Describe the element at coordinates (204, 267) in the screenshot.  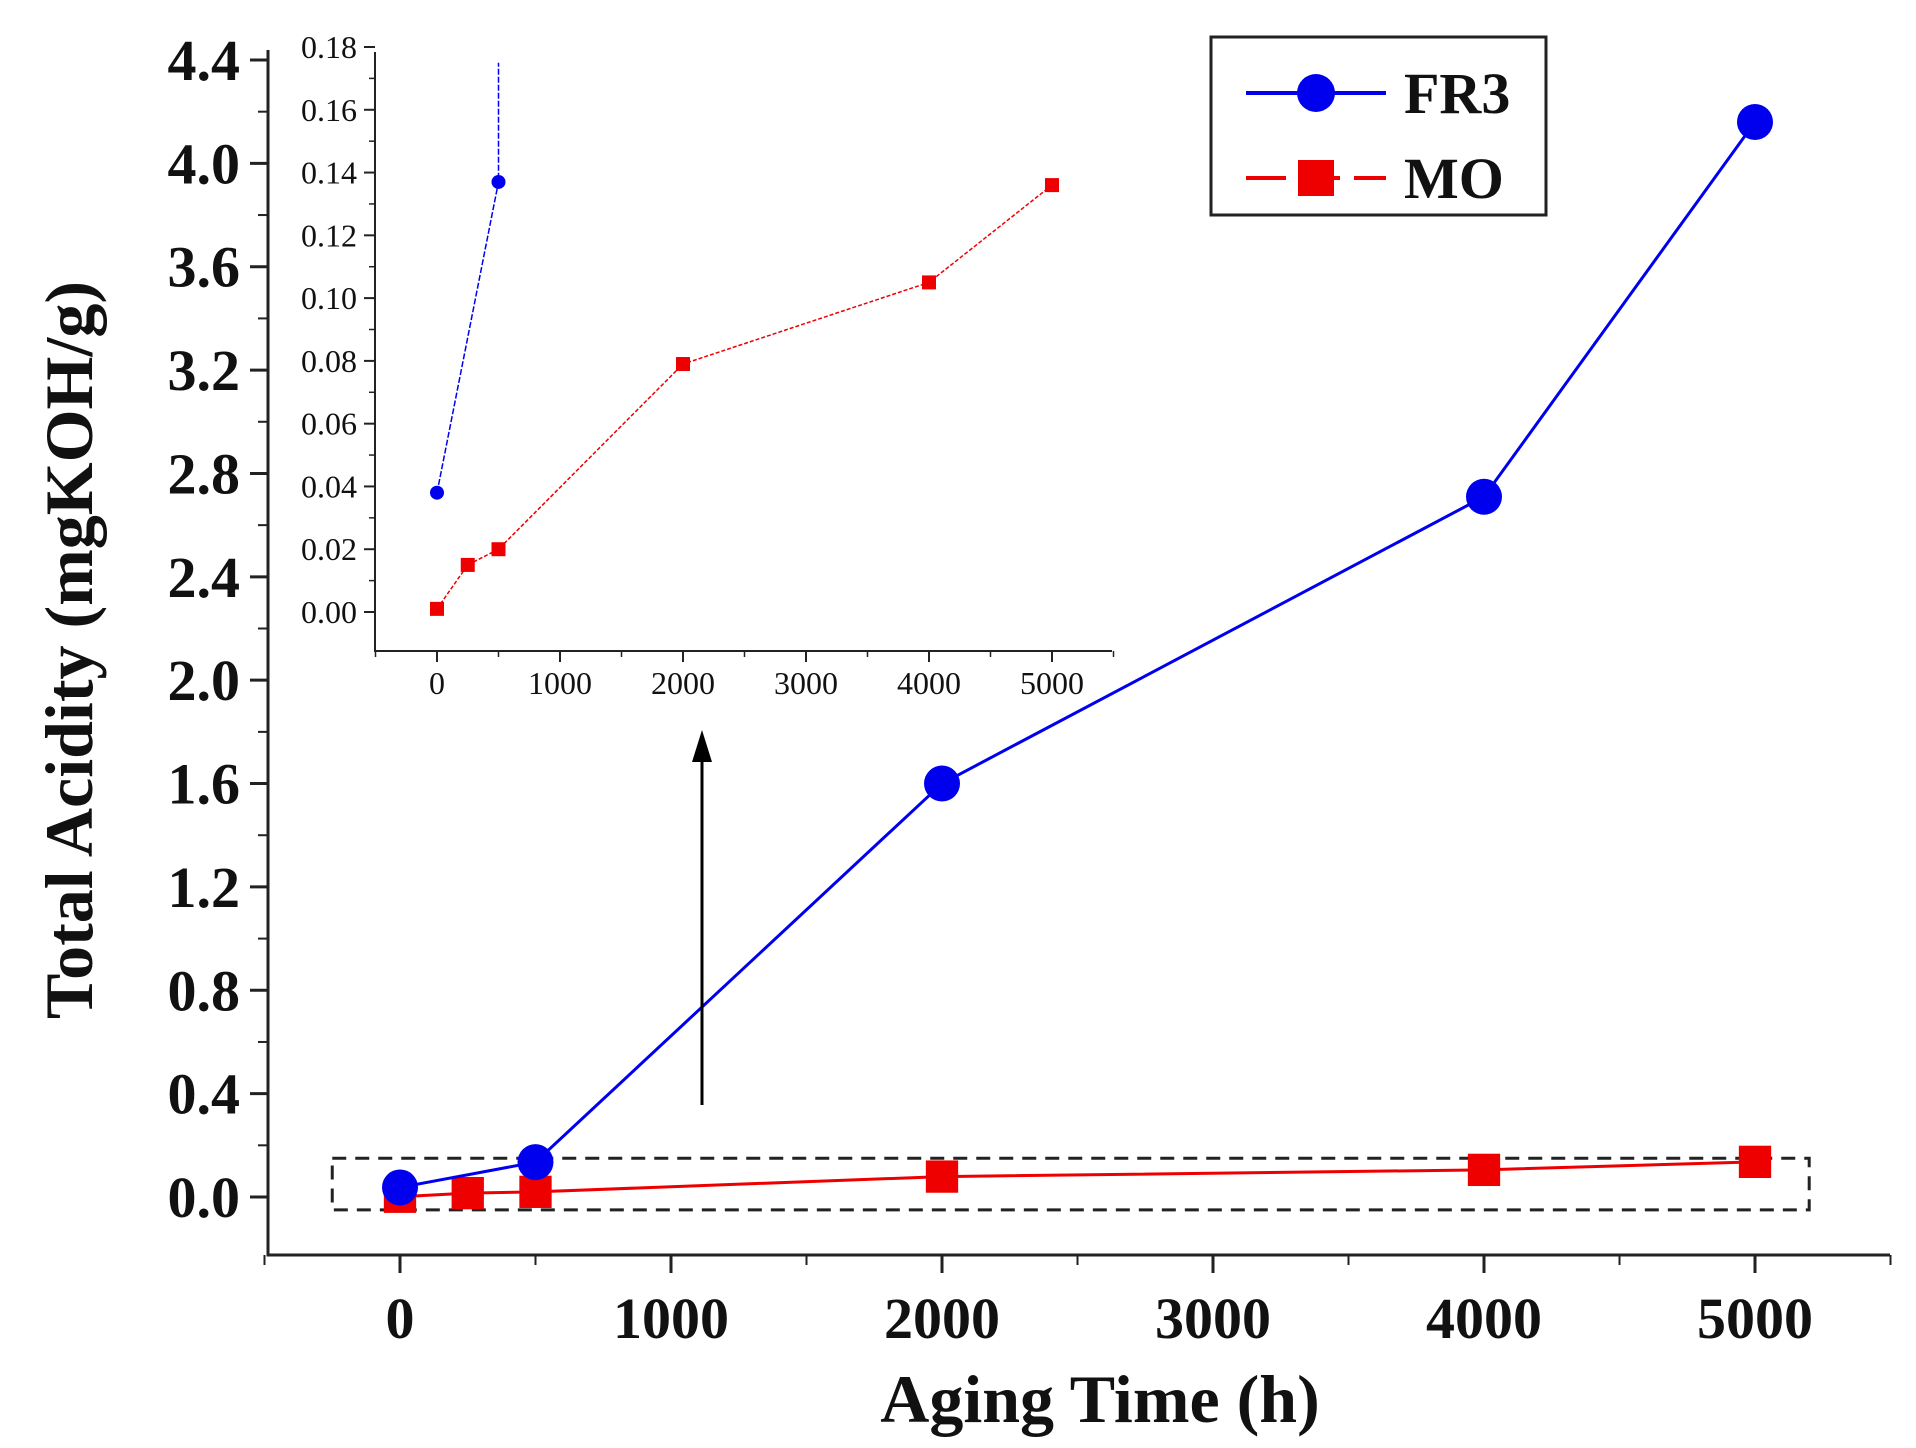
I see `y-tick-label: 3.6` at that location.